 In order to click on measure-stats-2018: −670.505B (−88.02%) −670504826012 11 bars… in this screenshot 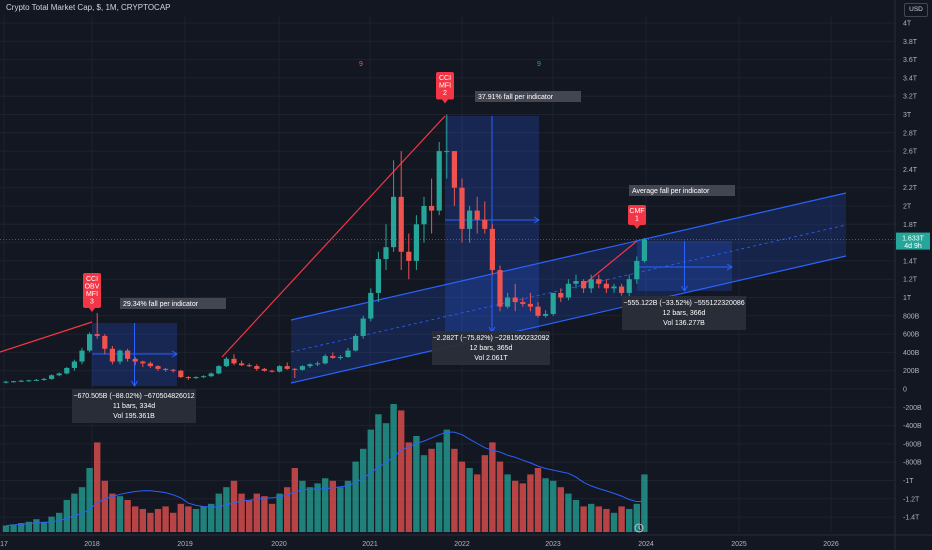, I will do `click(134, 406)`.